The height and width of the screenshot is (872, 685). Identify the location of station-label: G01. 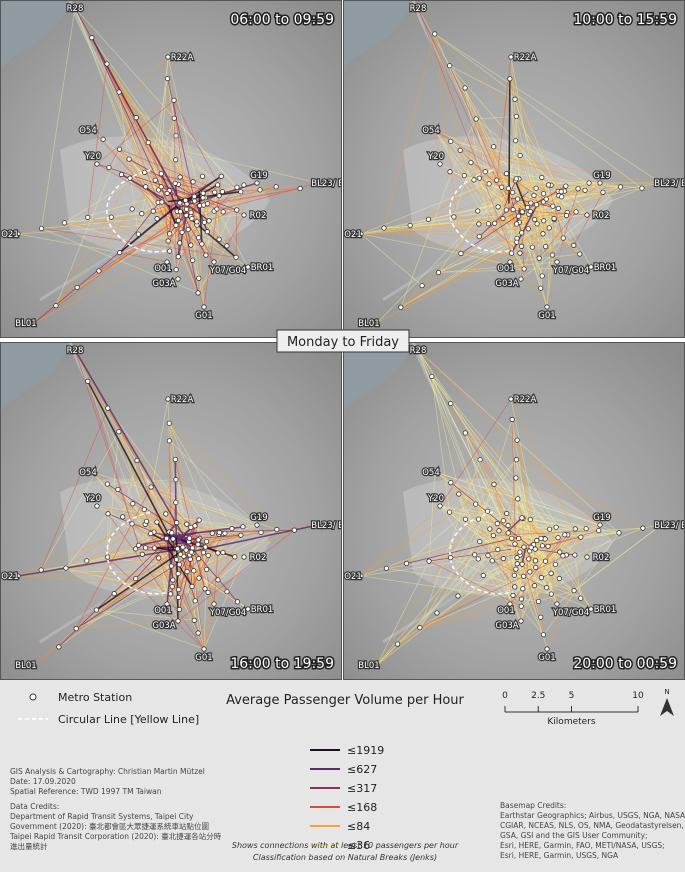
(546, 316).